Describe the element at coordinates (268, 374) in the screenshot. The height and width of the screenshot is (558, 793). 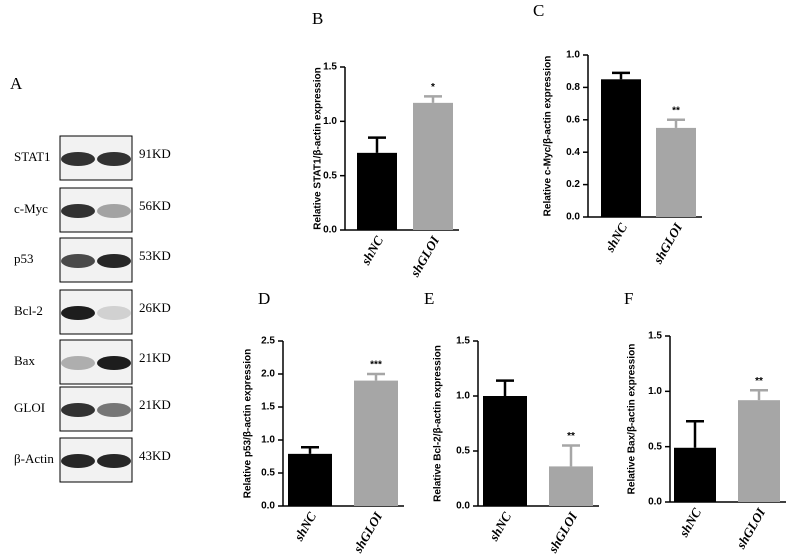
I see `y-tick-label: 2.0` at that location.